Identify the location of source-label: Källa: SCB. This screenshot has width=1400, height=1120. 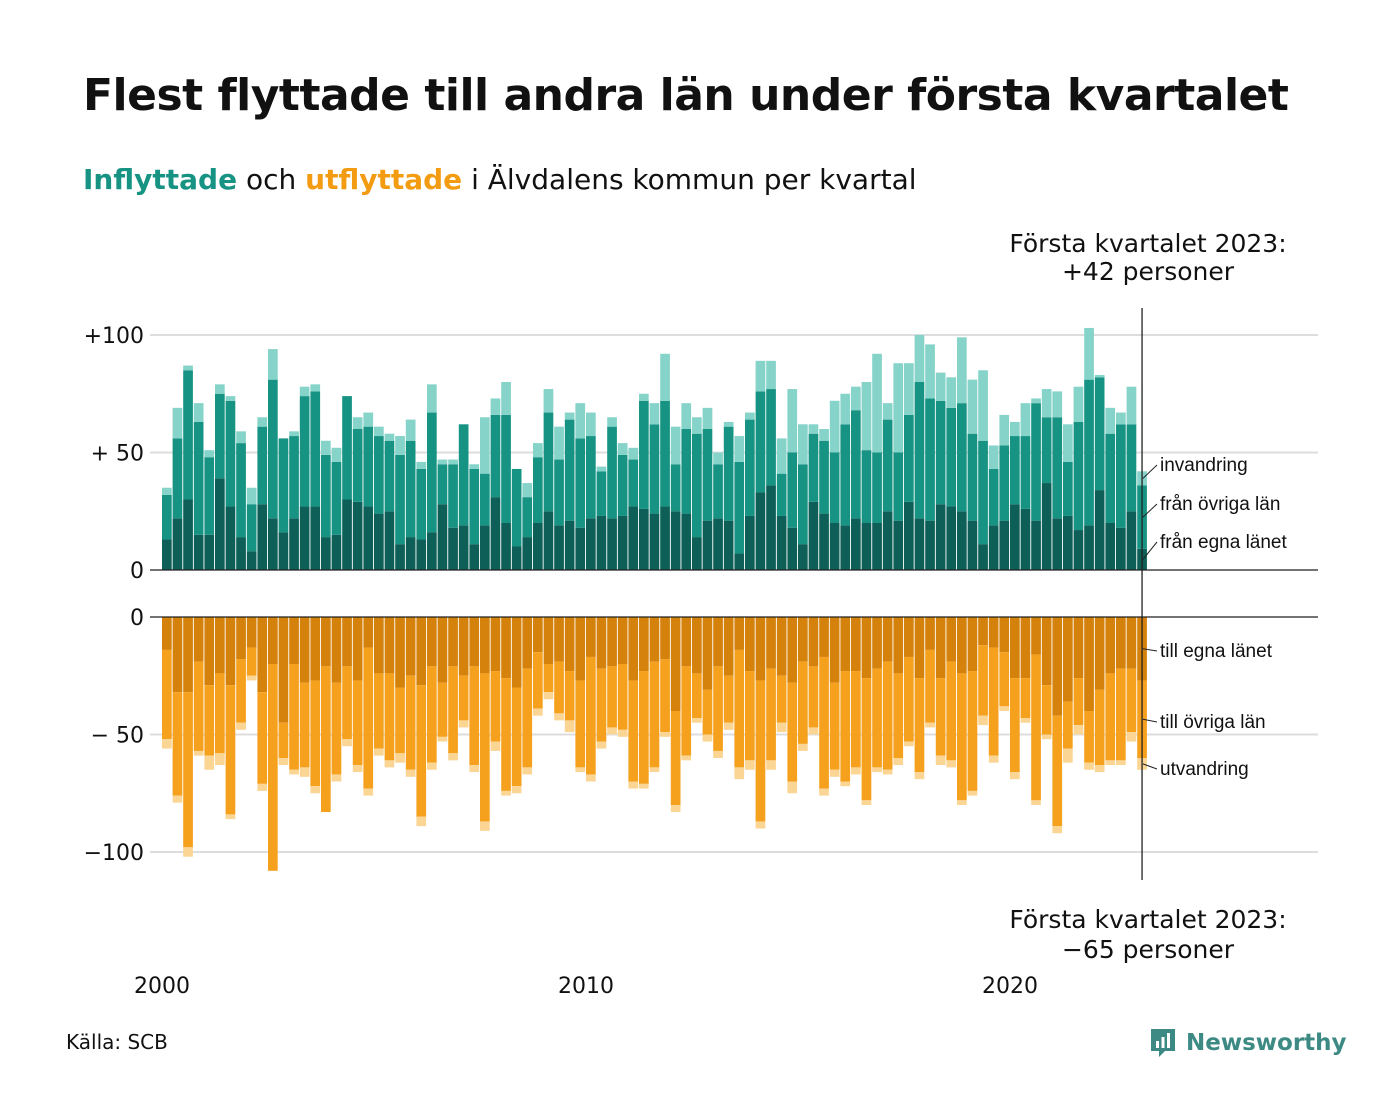
(117, 1042).